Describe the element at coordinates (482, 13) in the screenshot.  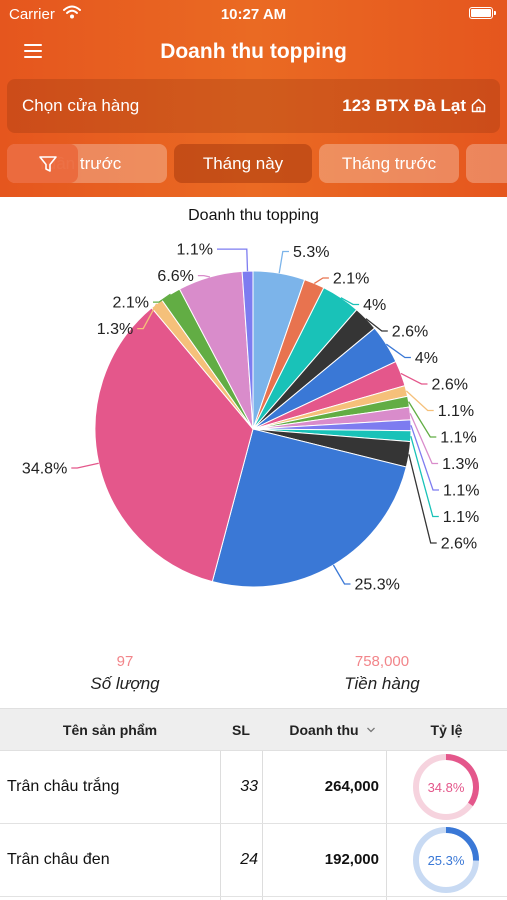
I see `battery-icon` at that location.